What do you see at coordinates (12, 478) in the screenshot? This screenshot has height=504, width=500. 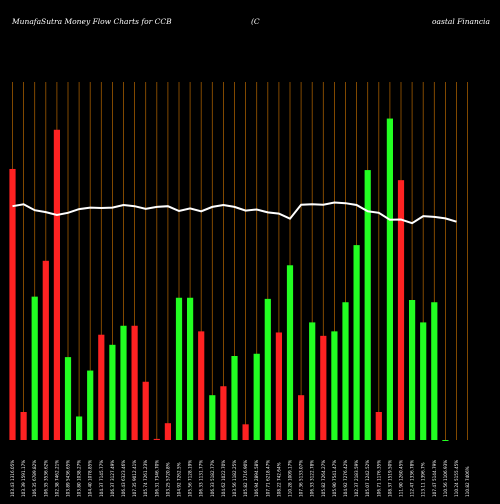 I see `x-tick-label: 103.43 1316.05%` at bounding box center [12, 478].